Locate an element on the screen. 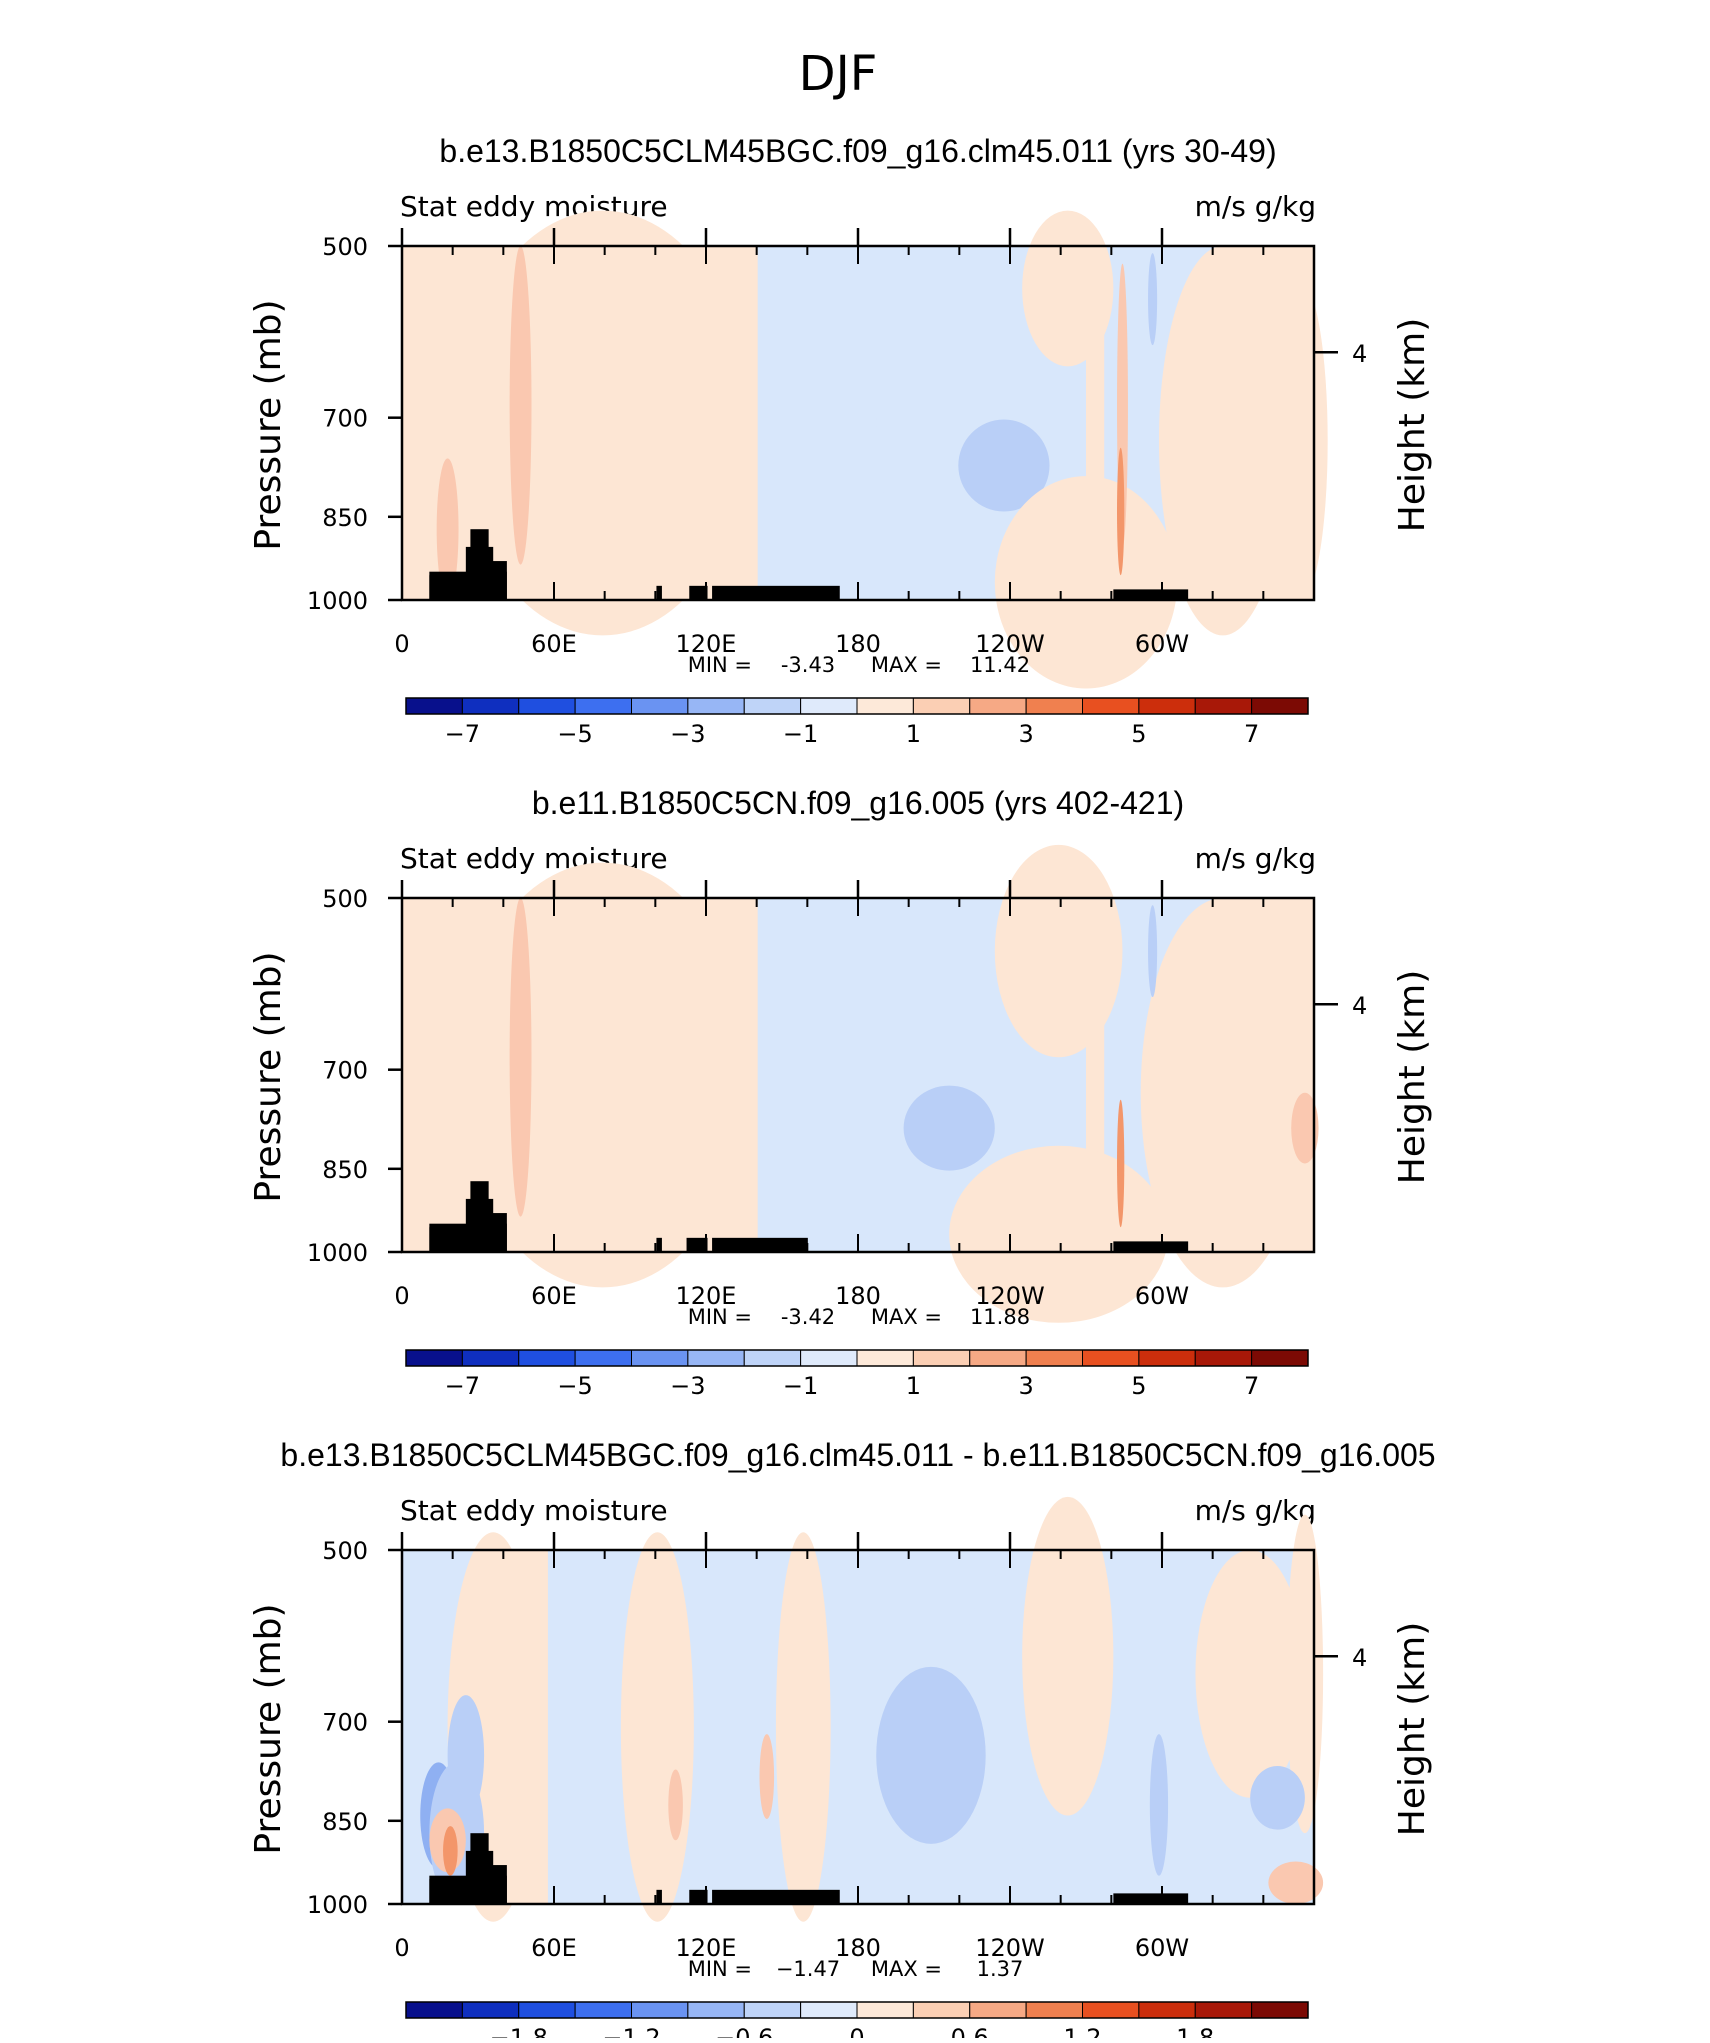  max-value: 1.37 is located at coordinates (1000, 1969).